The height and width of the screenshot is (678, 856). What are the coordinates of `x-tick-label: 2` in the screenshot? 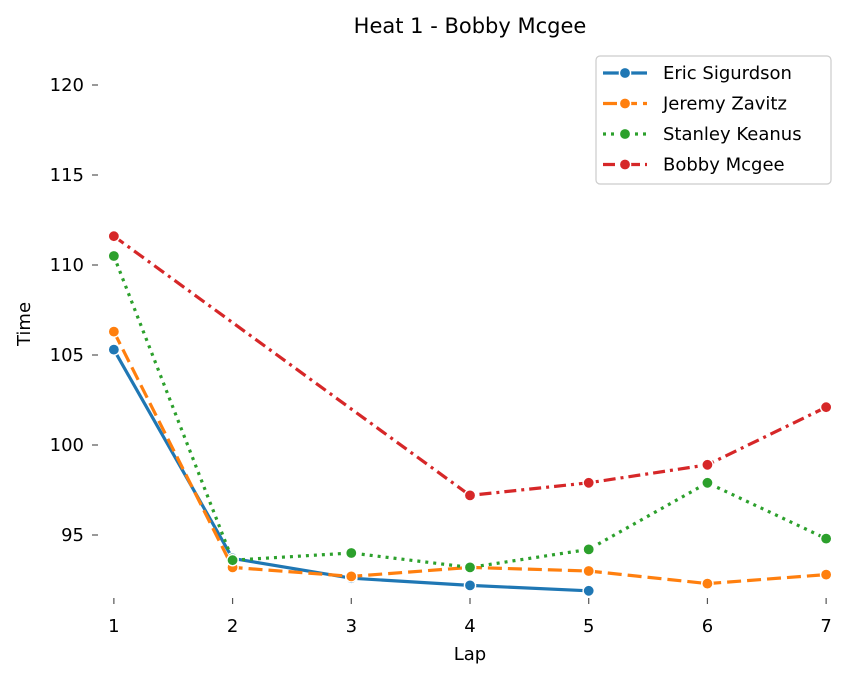 It's located at (232, 626).